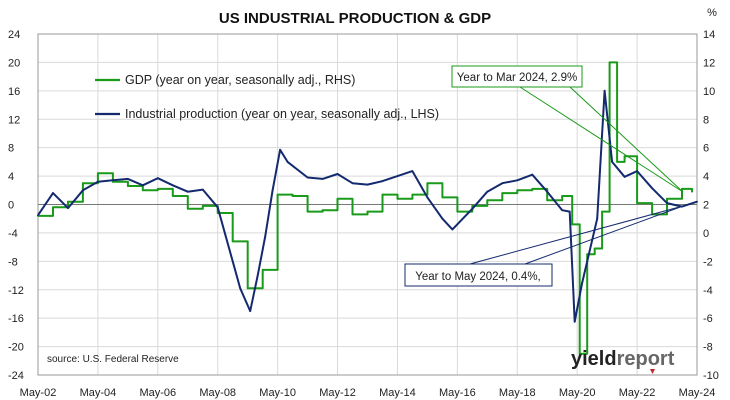 The width and height of the screenshot is (730, 400). I want to click on annotation-gdp-text: Year to Mar 2024, 2.9%, so click(517, 78).